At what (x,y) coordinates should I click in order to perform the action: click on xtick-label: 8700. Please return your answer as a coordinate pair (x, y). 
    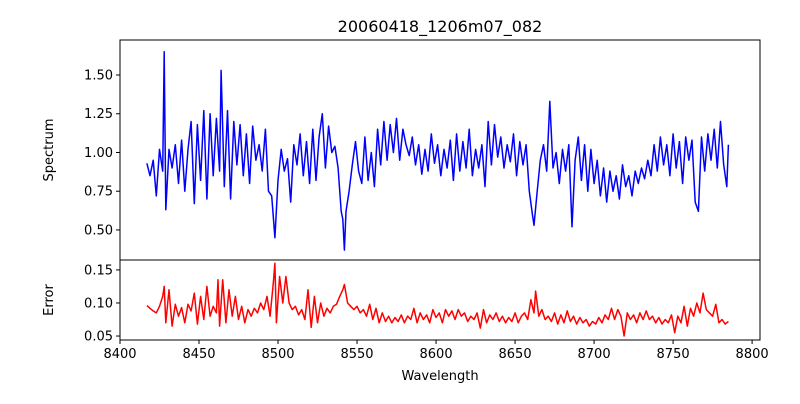
    Looking at the image, I should click on (594, 354).